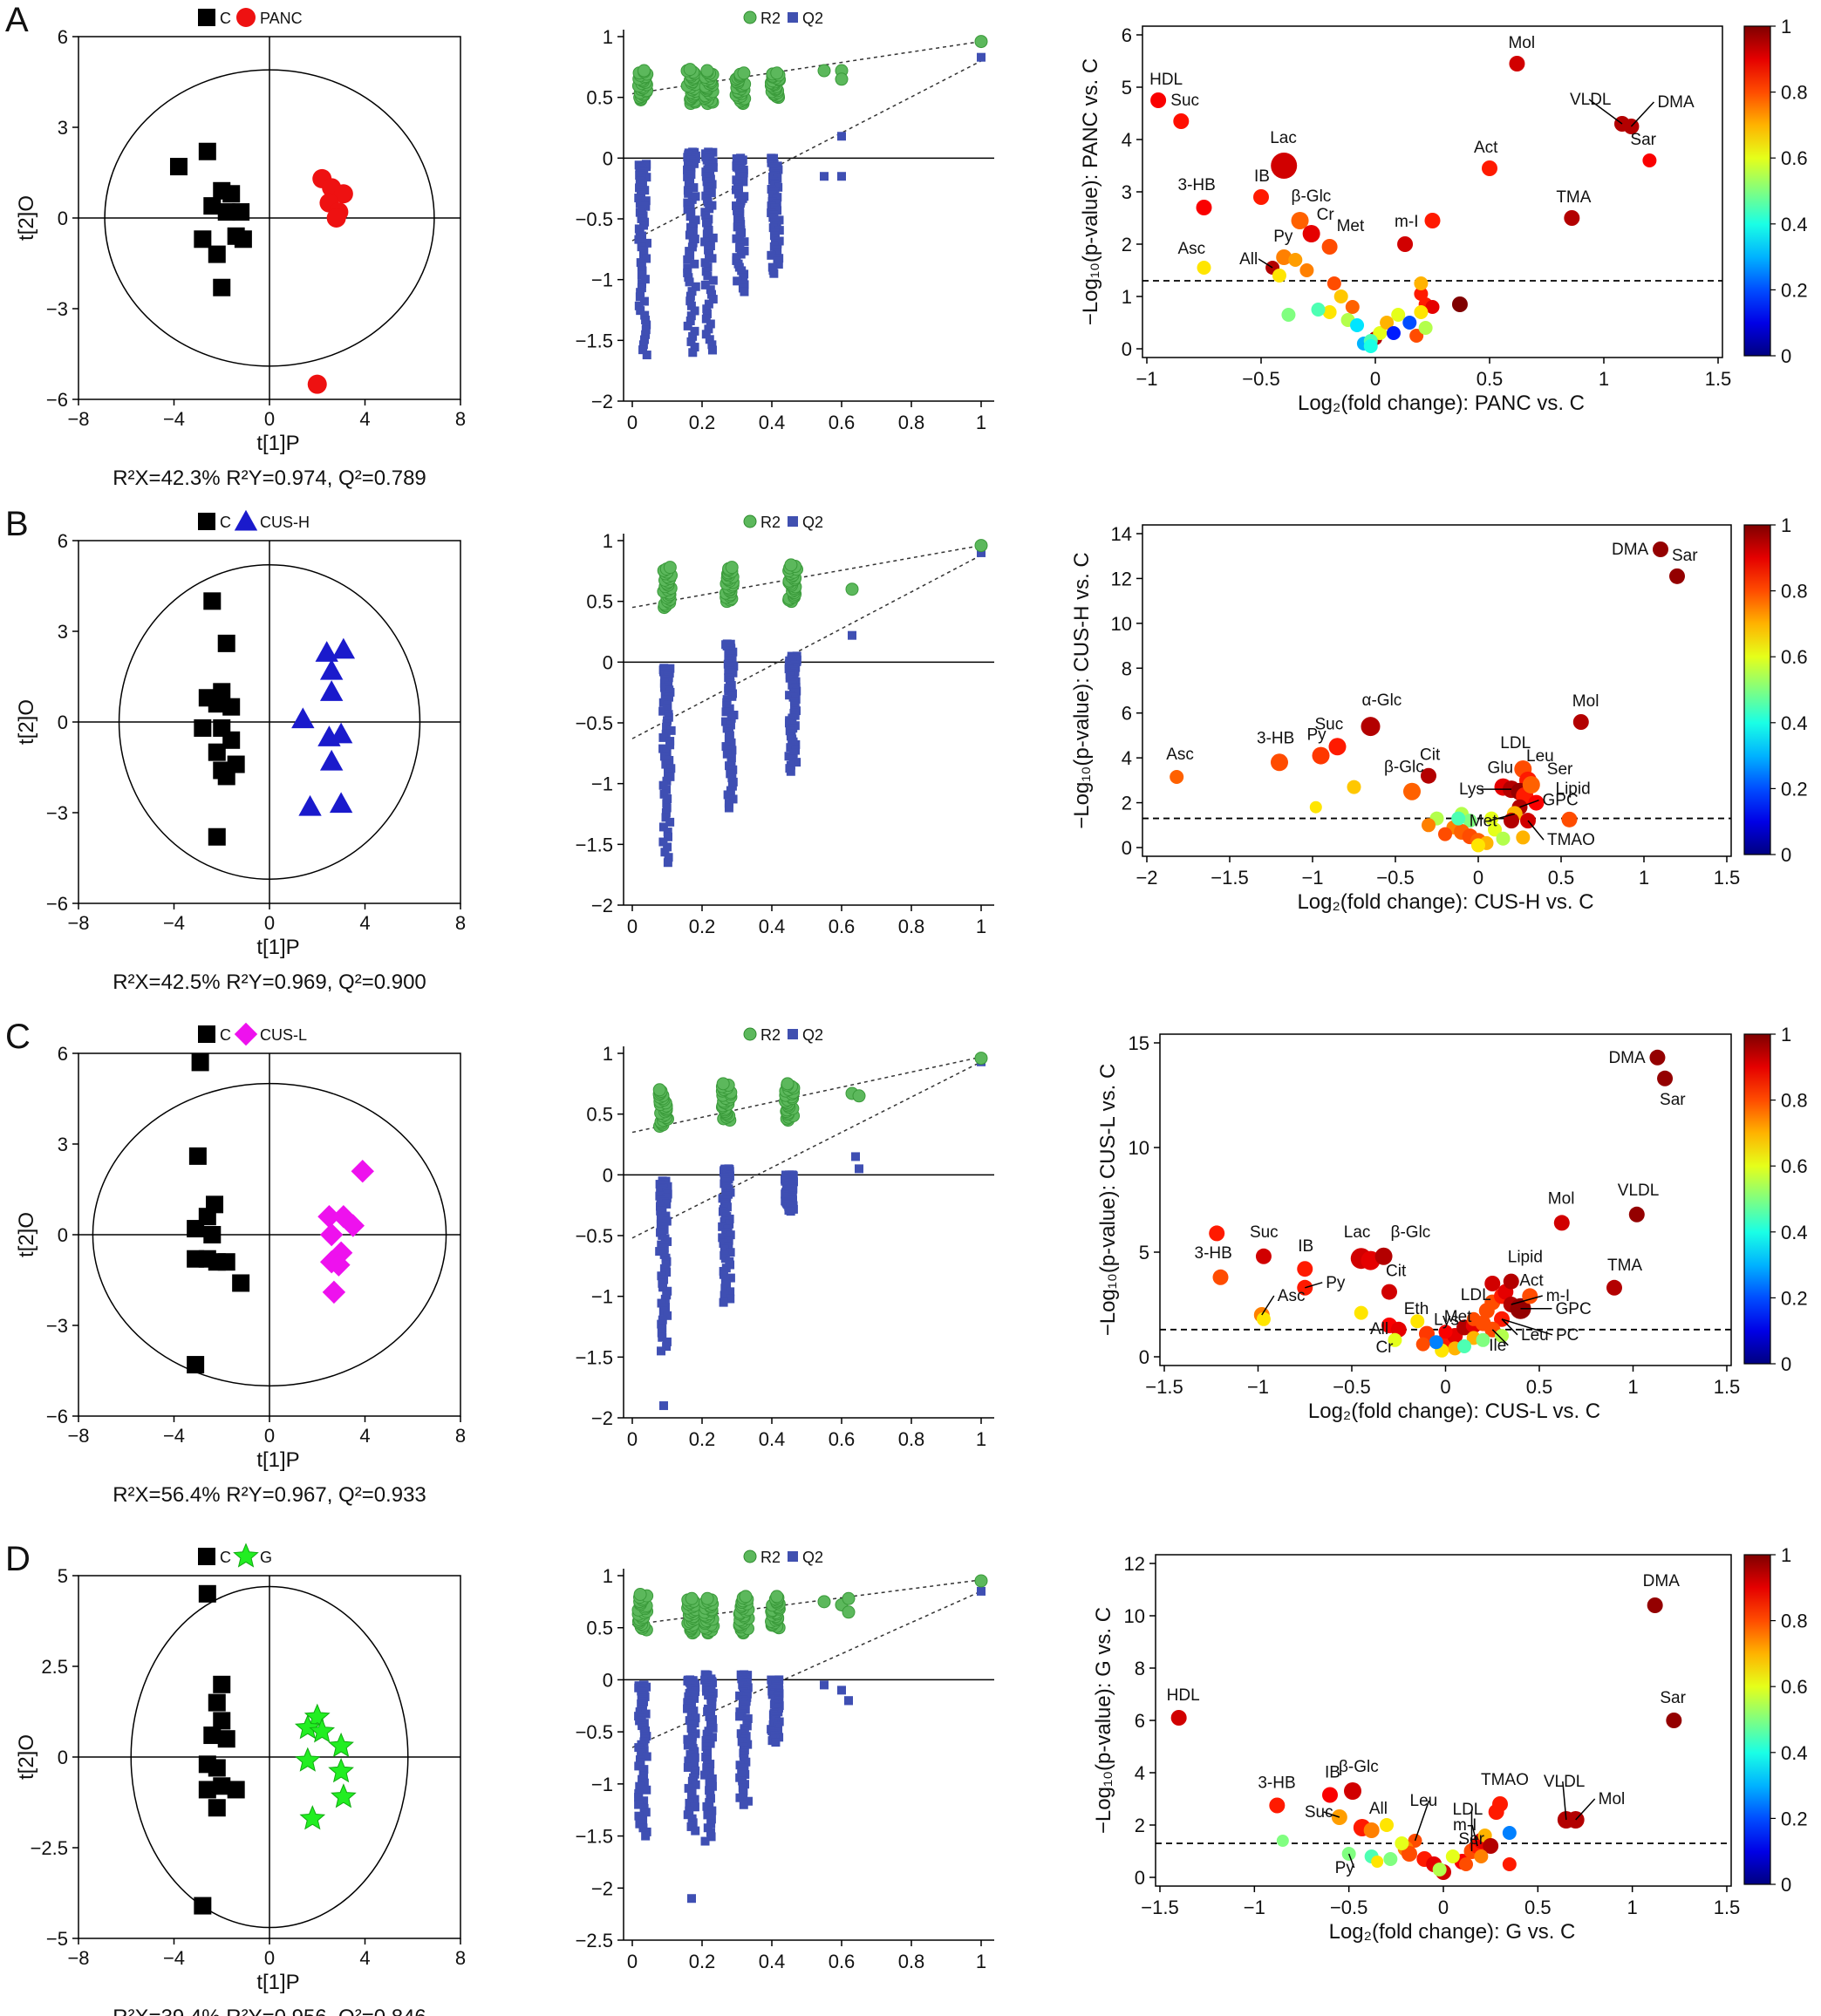  What do you see at coordinates (812, 1557) in the screenshot?
I see `legend-q2-label: Q2` at bounding box center [812, 1557].